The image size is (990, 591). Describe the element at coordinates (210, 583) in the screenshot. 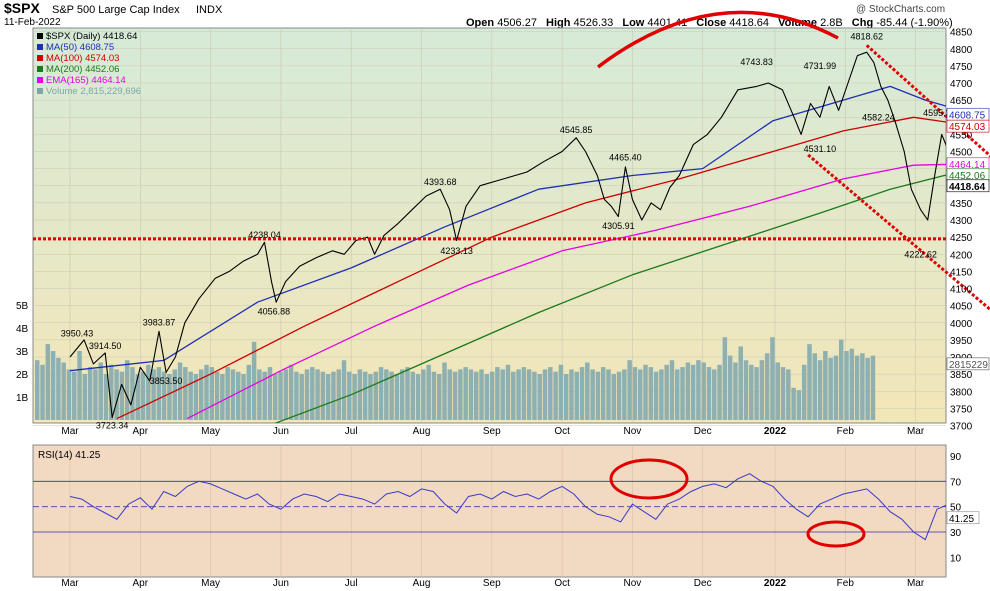

I see `rsi-x-tick-label: May` at that location.